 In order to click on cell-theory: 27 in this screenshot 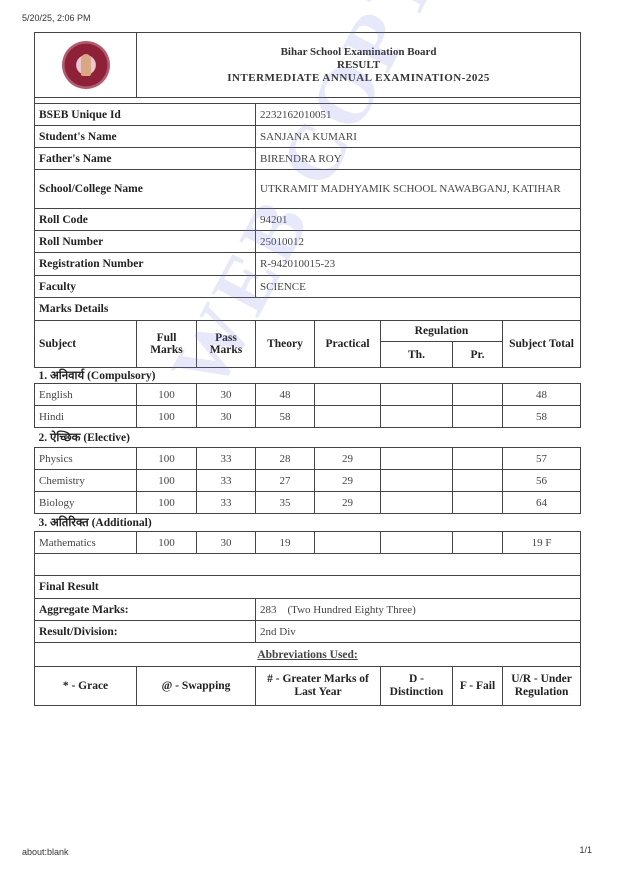, I will do `click(285, 480)`.